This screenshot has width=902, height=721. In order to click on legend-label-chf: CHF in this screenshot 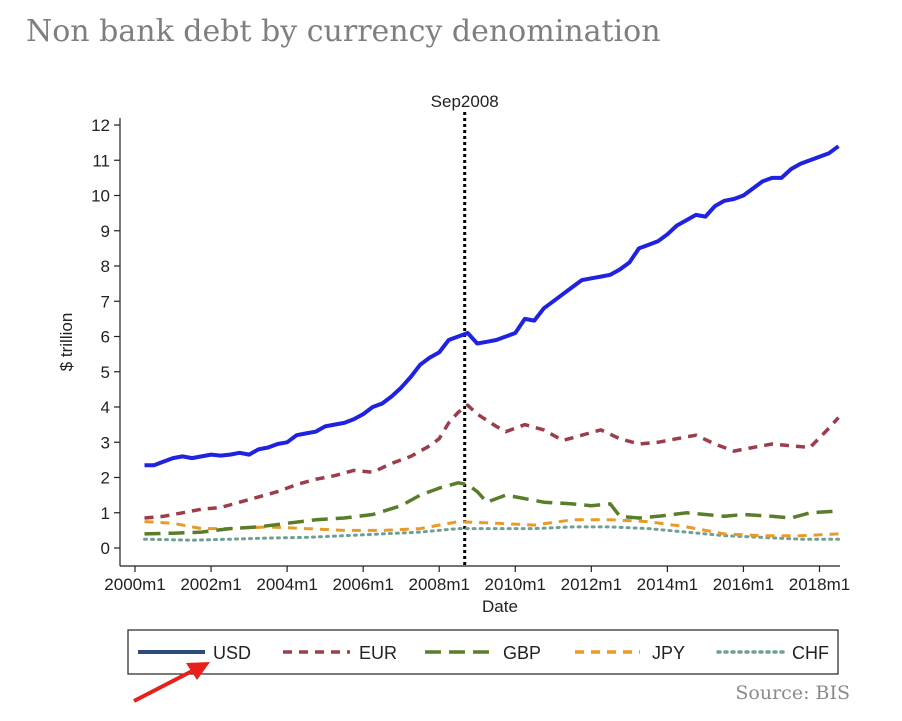, I will do `click(810, 653)`.